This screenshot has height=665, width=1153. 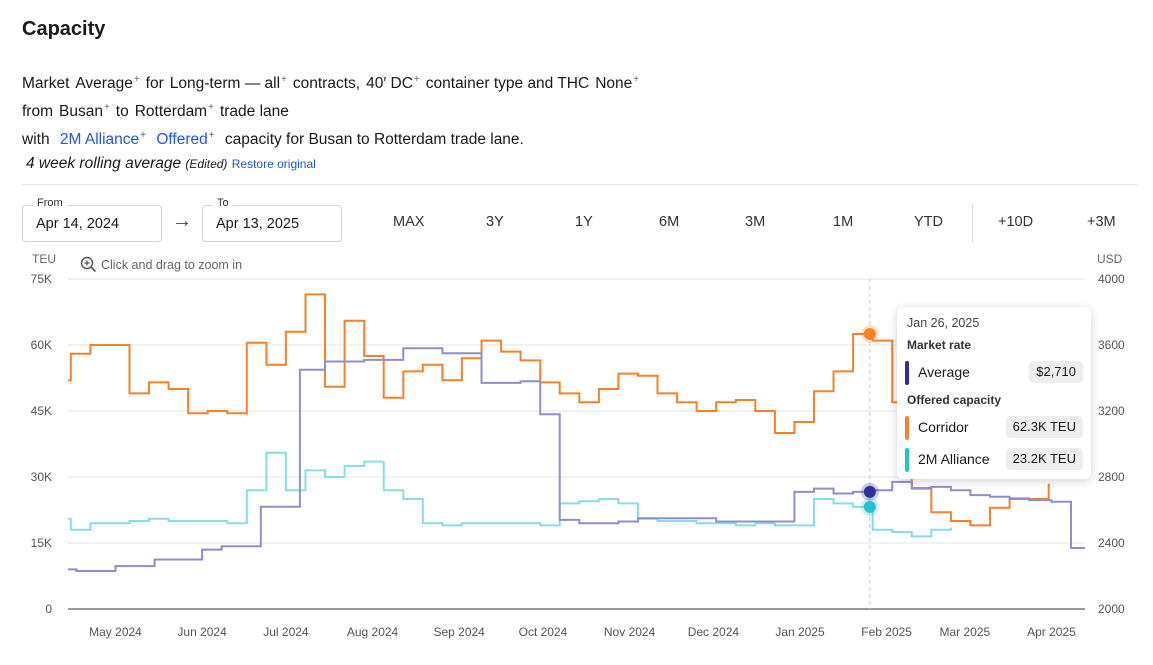 What do you see at coordinates (630, 632) in the screenshot?
I see `x-tick-label: Nov 2024` at bounding box center [630, 632].